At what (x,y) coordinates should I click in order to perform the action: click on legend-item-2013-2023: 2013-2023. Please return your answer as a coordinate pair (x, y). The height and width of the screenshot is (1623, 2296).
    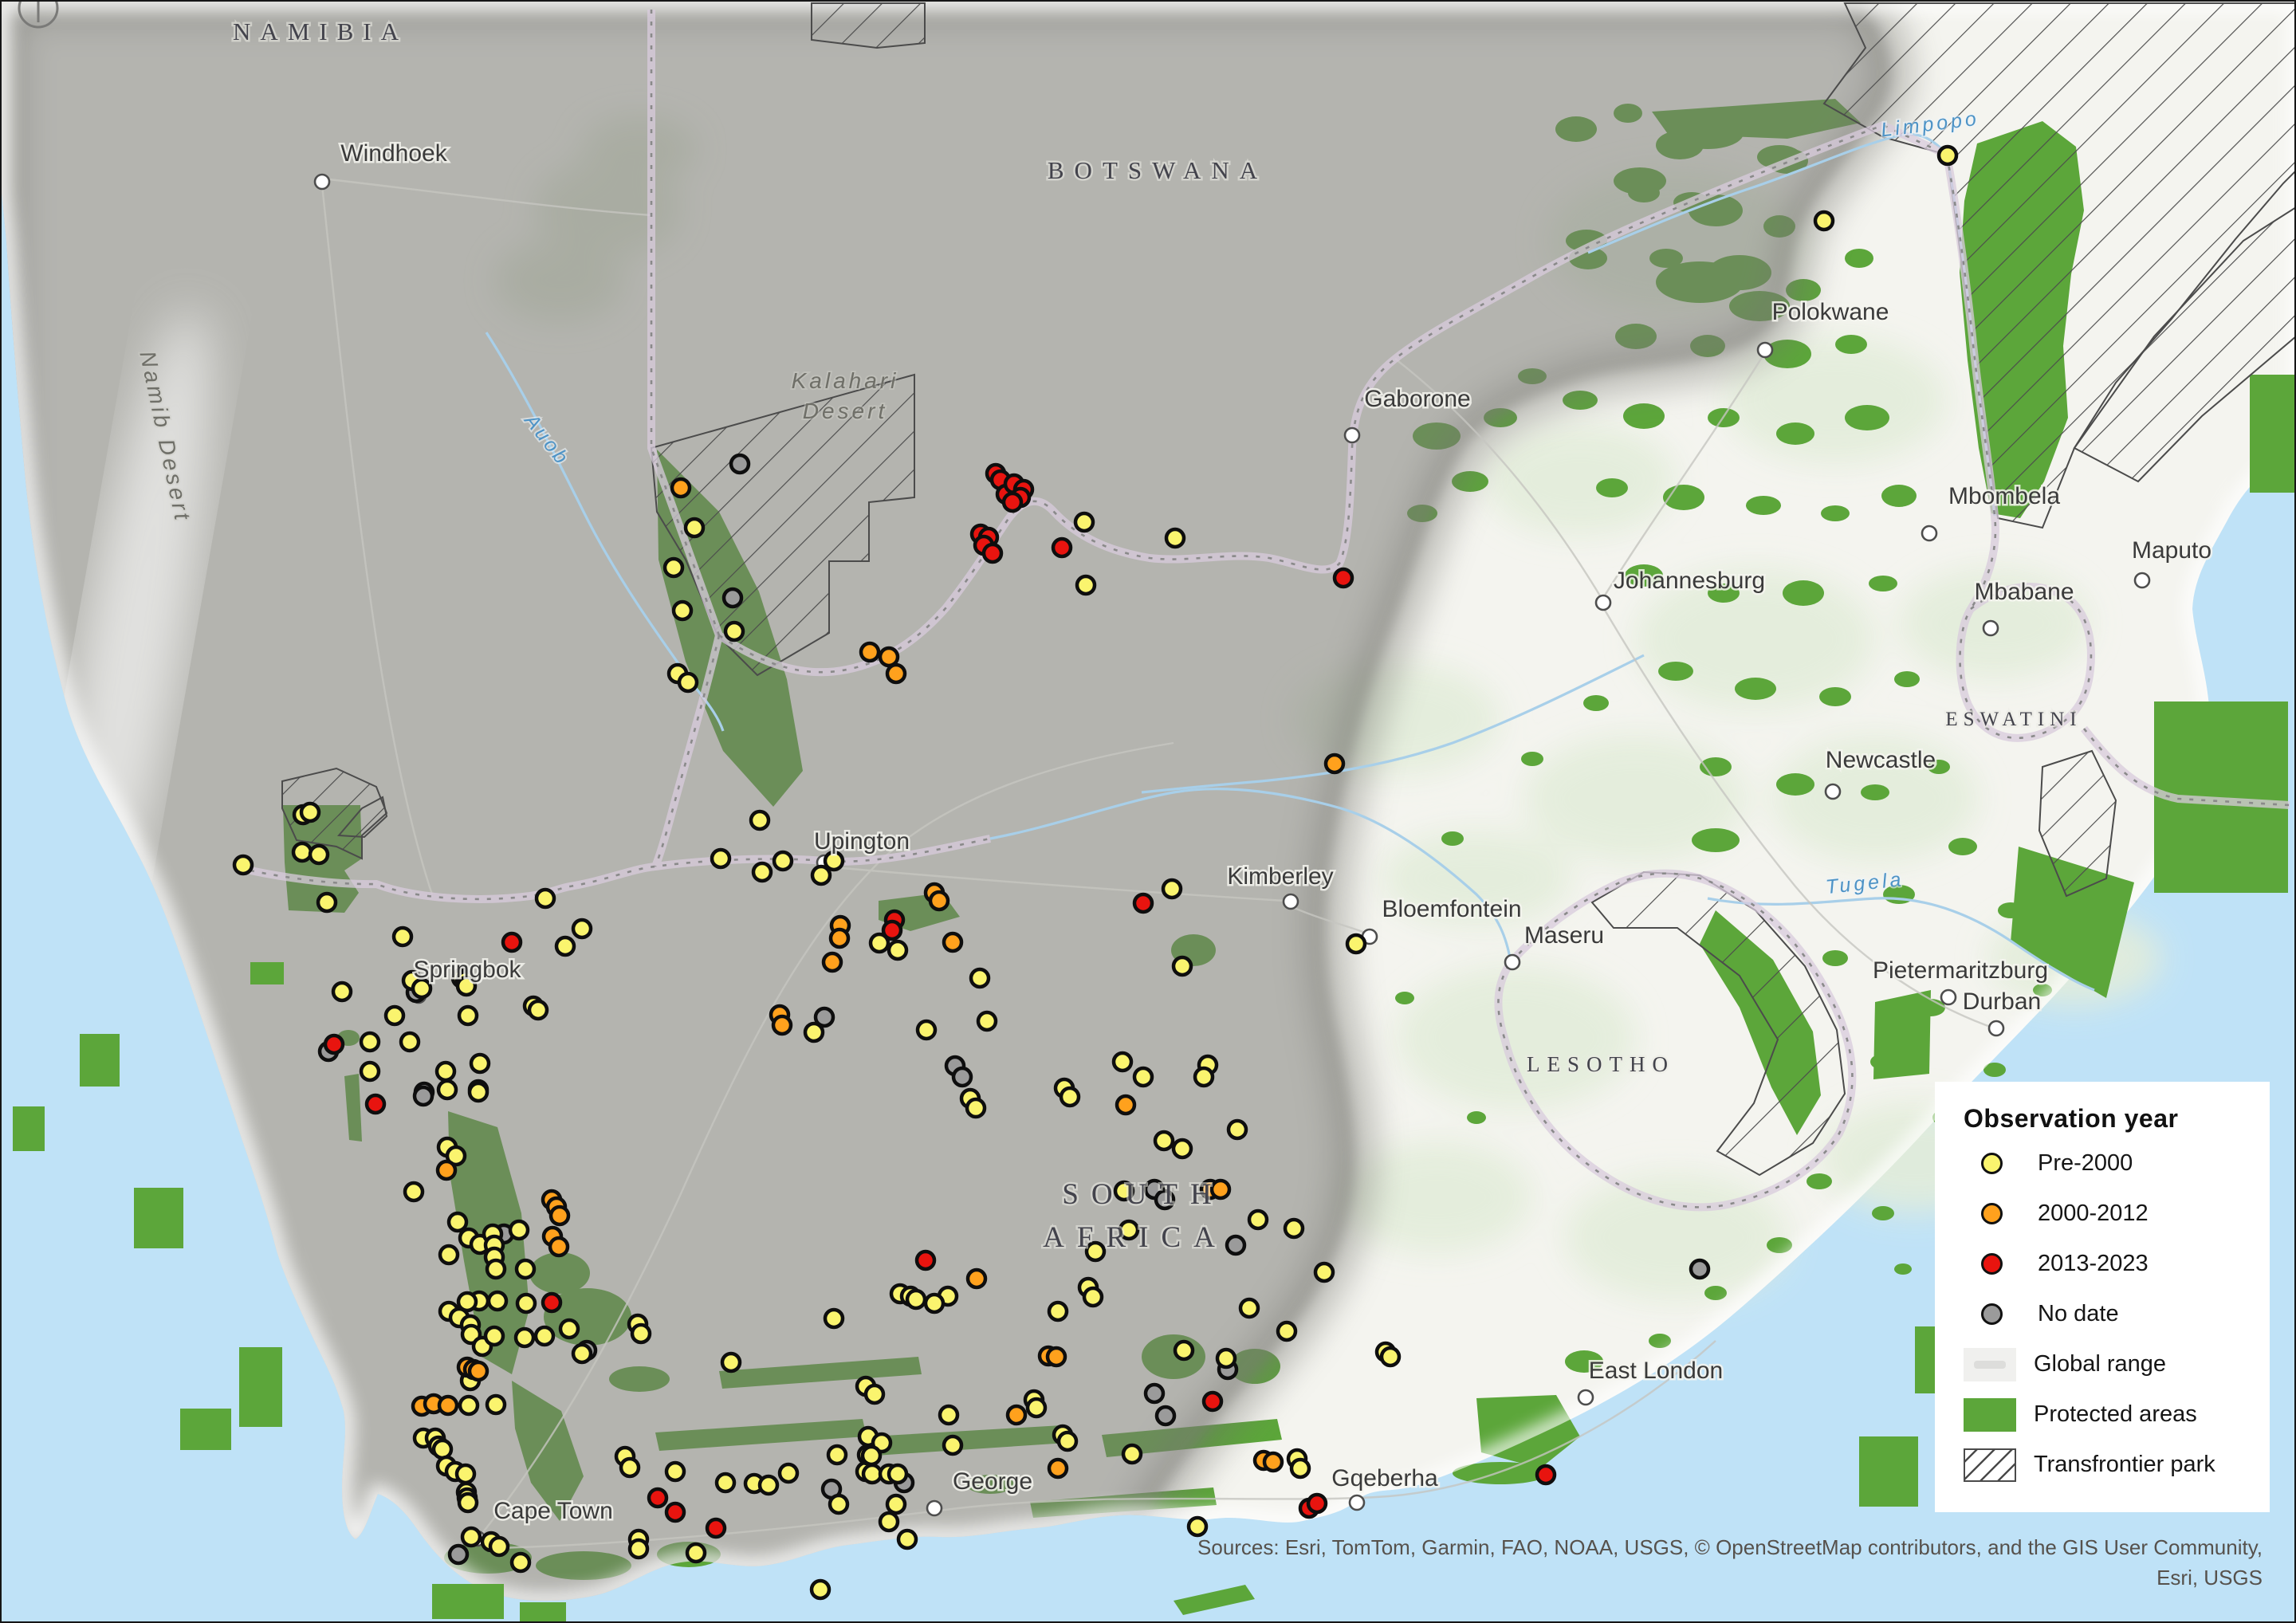
    Looking at the image, I should click on (2102, 1264).